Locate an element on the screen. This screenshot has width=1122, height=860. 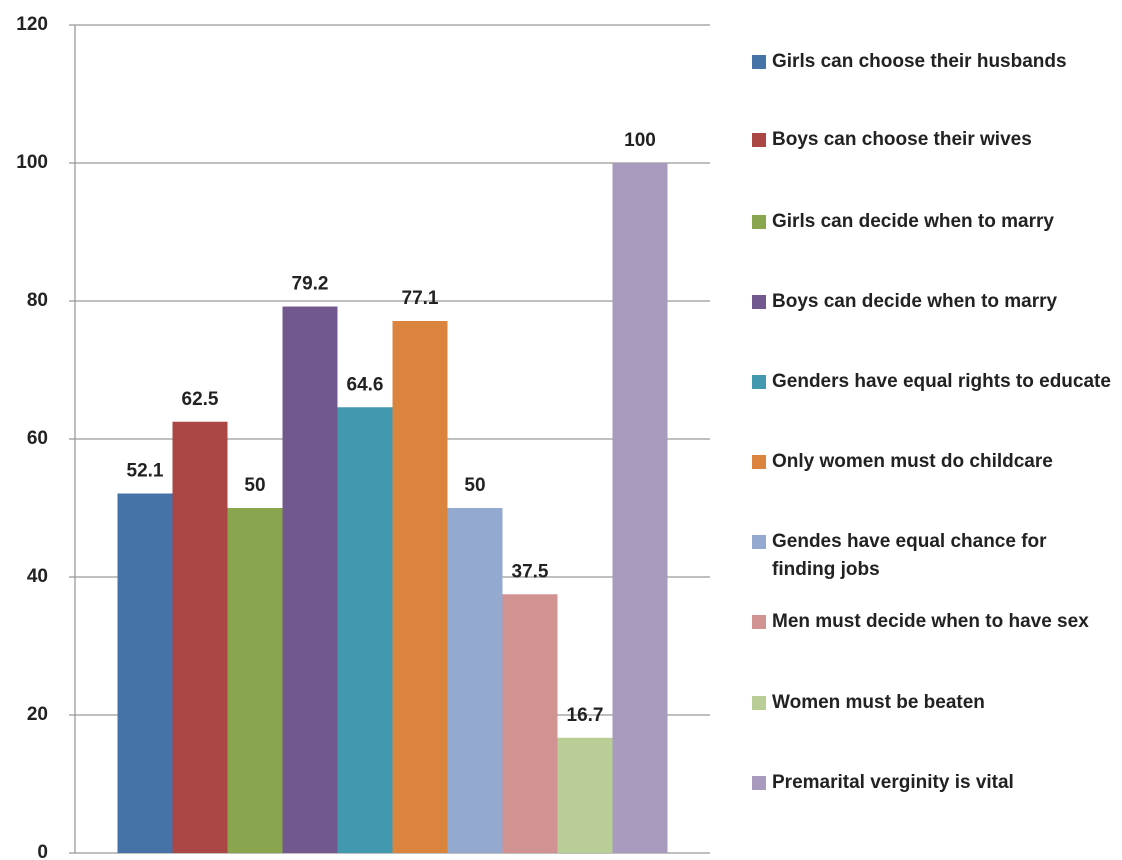
value-label: 37.5 is located at coordinates (530, 571).